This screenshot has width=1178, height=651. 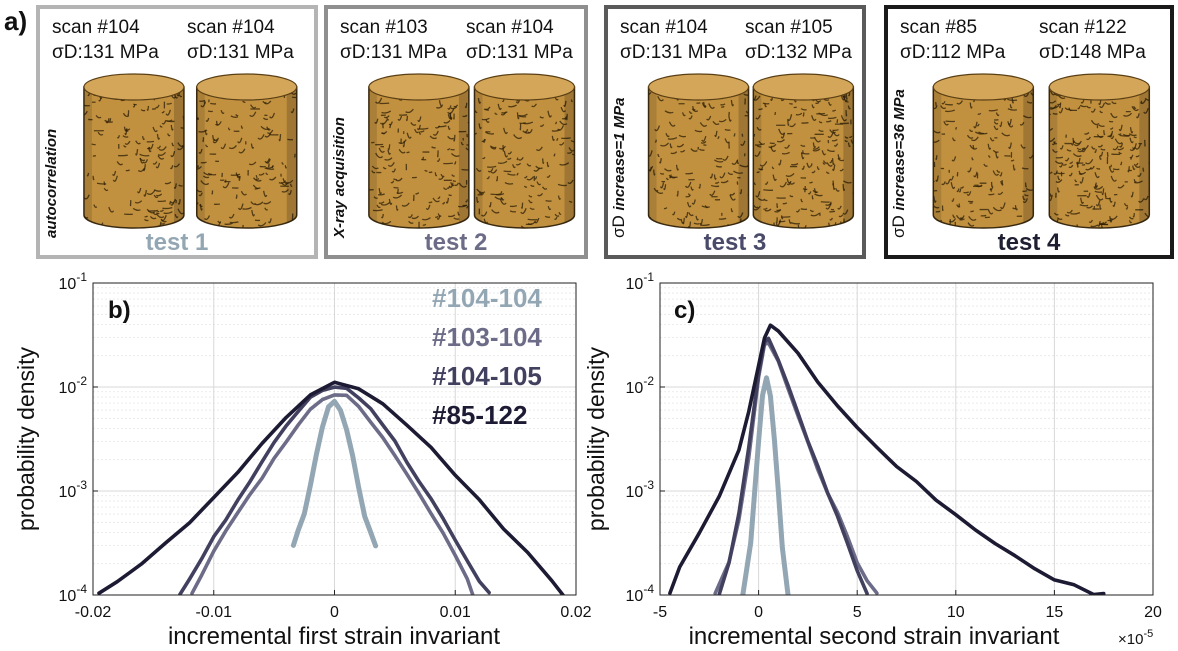 I want to click on scan-label: scan #85, so click(x=938, y=27).